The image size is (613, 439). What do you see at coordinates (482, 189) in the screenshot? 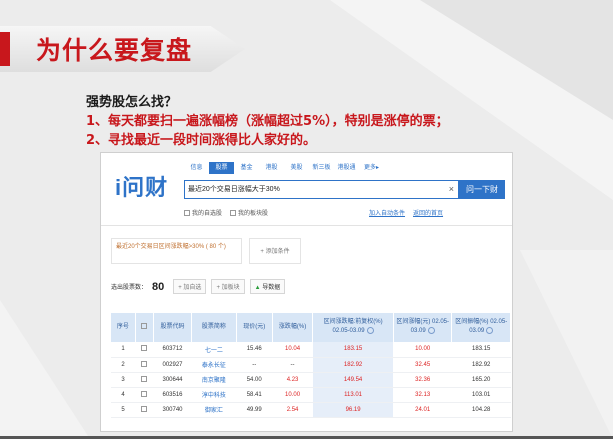
I see `search-button: 问一下财` at bounding box center [482, 189].